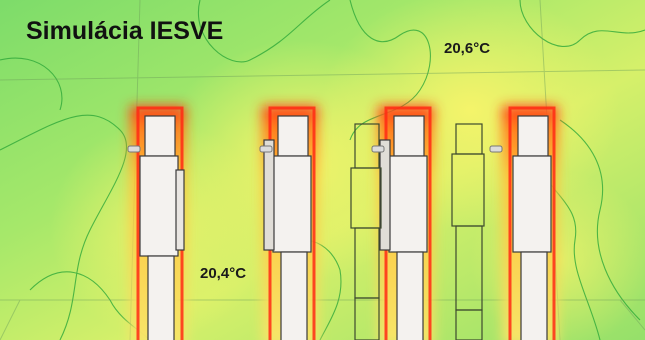 This screenshot has height=340, width=645. I want to click on pipe-connectors, so click(315, 149).